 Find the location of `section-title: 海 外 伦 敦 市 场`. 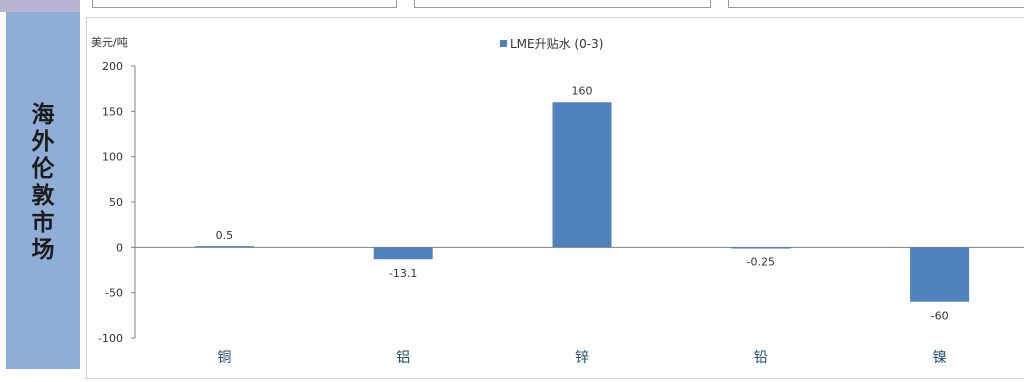

section-title: 海 外 伦 敦 市 场 is located at coordinates (43, 183).